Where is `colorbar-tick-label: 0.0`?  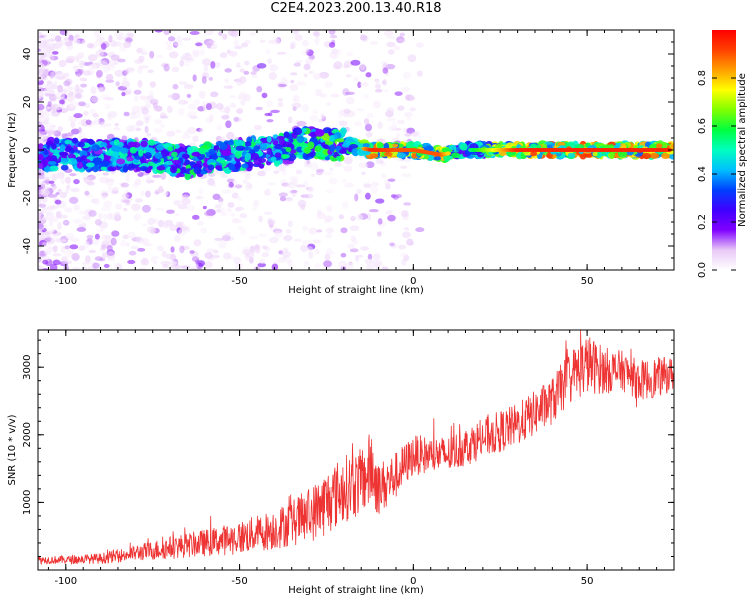 colorbar-tick-label: 0.0 is located at coordinates (702, 270).